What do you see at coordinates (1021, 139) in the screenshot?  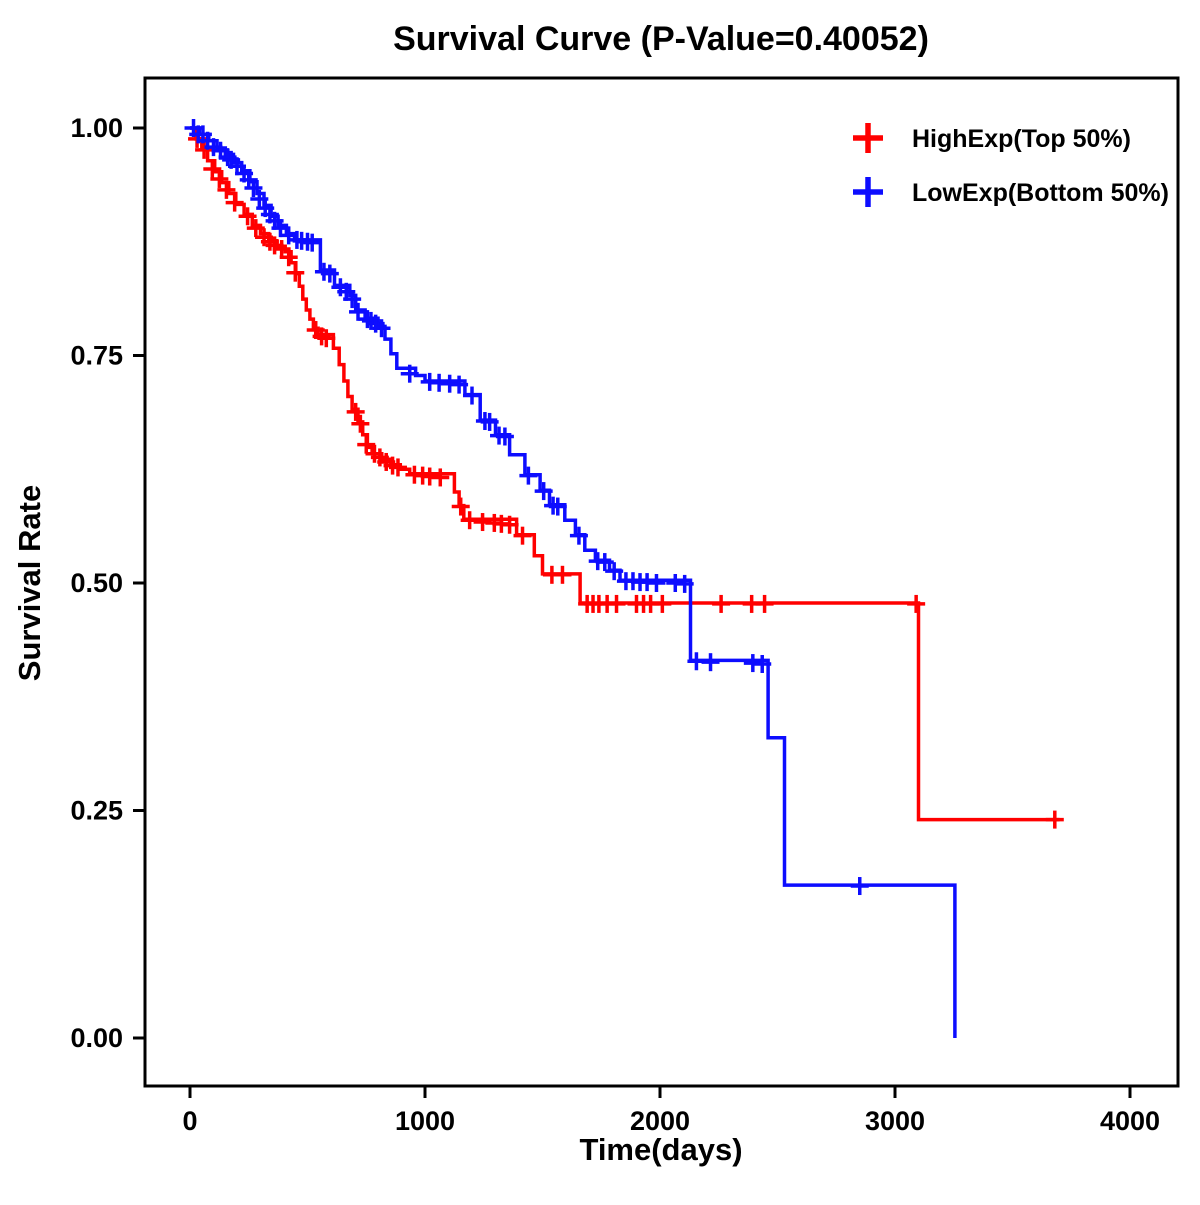 I see `legend-label-highexp: HighExp(Top 50%)` at bounding box center [1021, 139].